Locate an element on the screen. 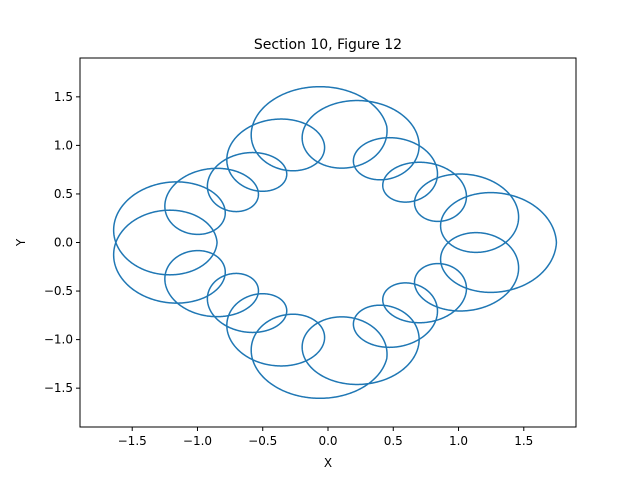  y-tick-label: 0.0 is located at coordinates (63, 243).